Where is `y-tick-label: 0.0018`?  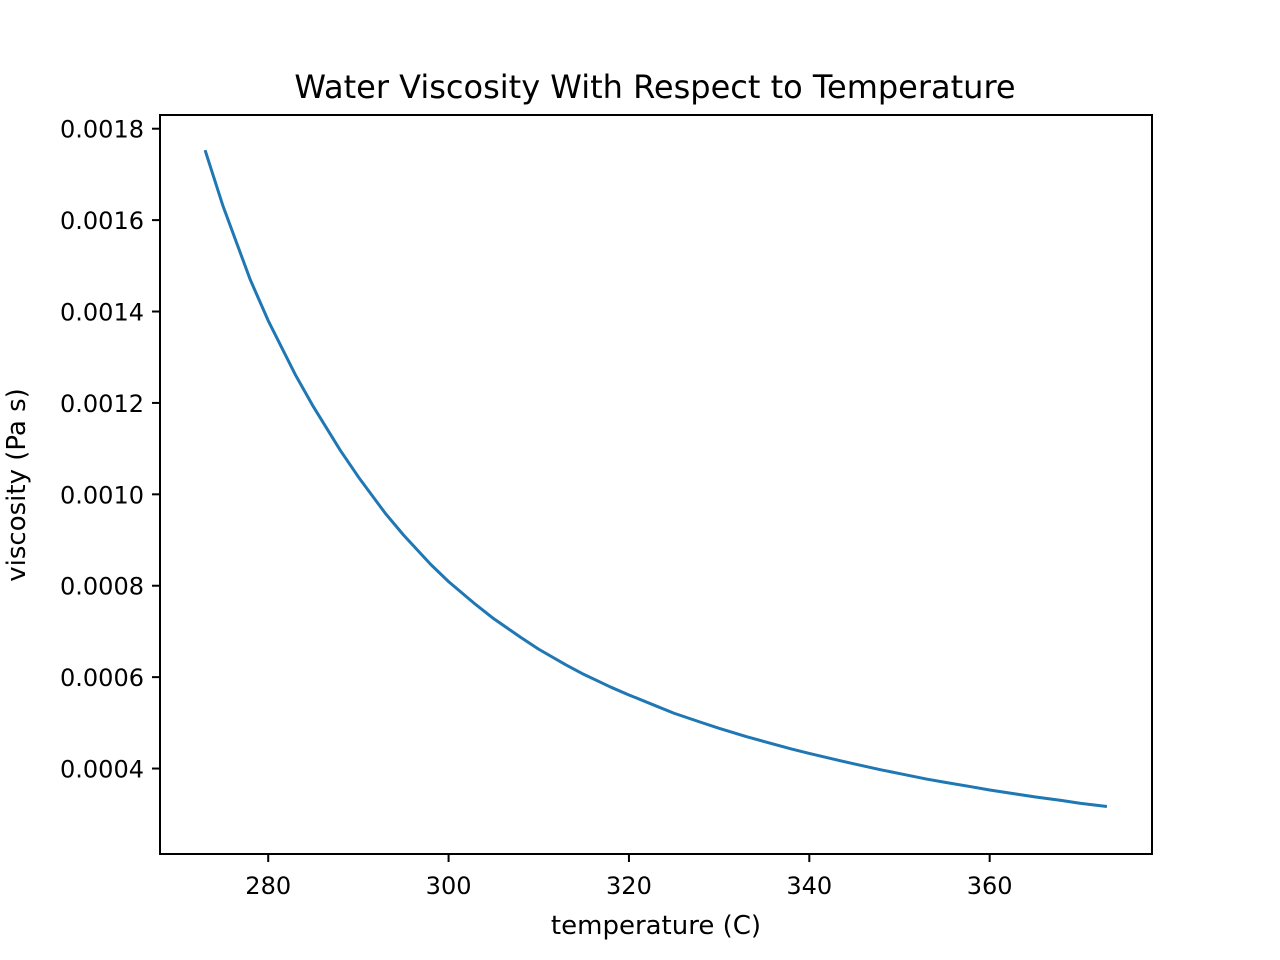
y-tick-label: 0.0018 is located at coordinates (102, 130).